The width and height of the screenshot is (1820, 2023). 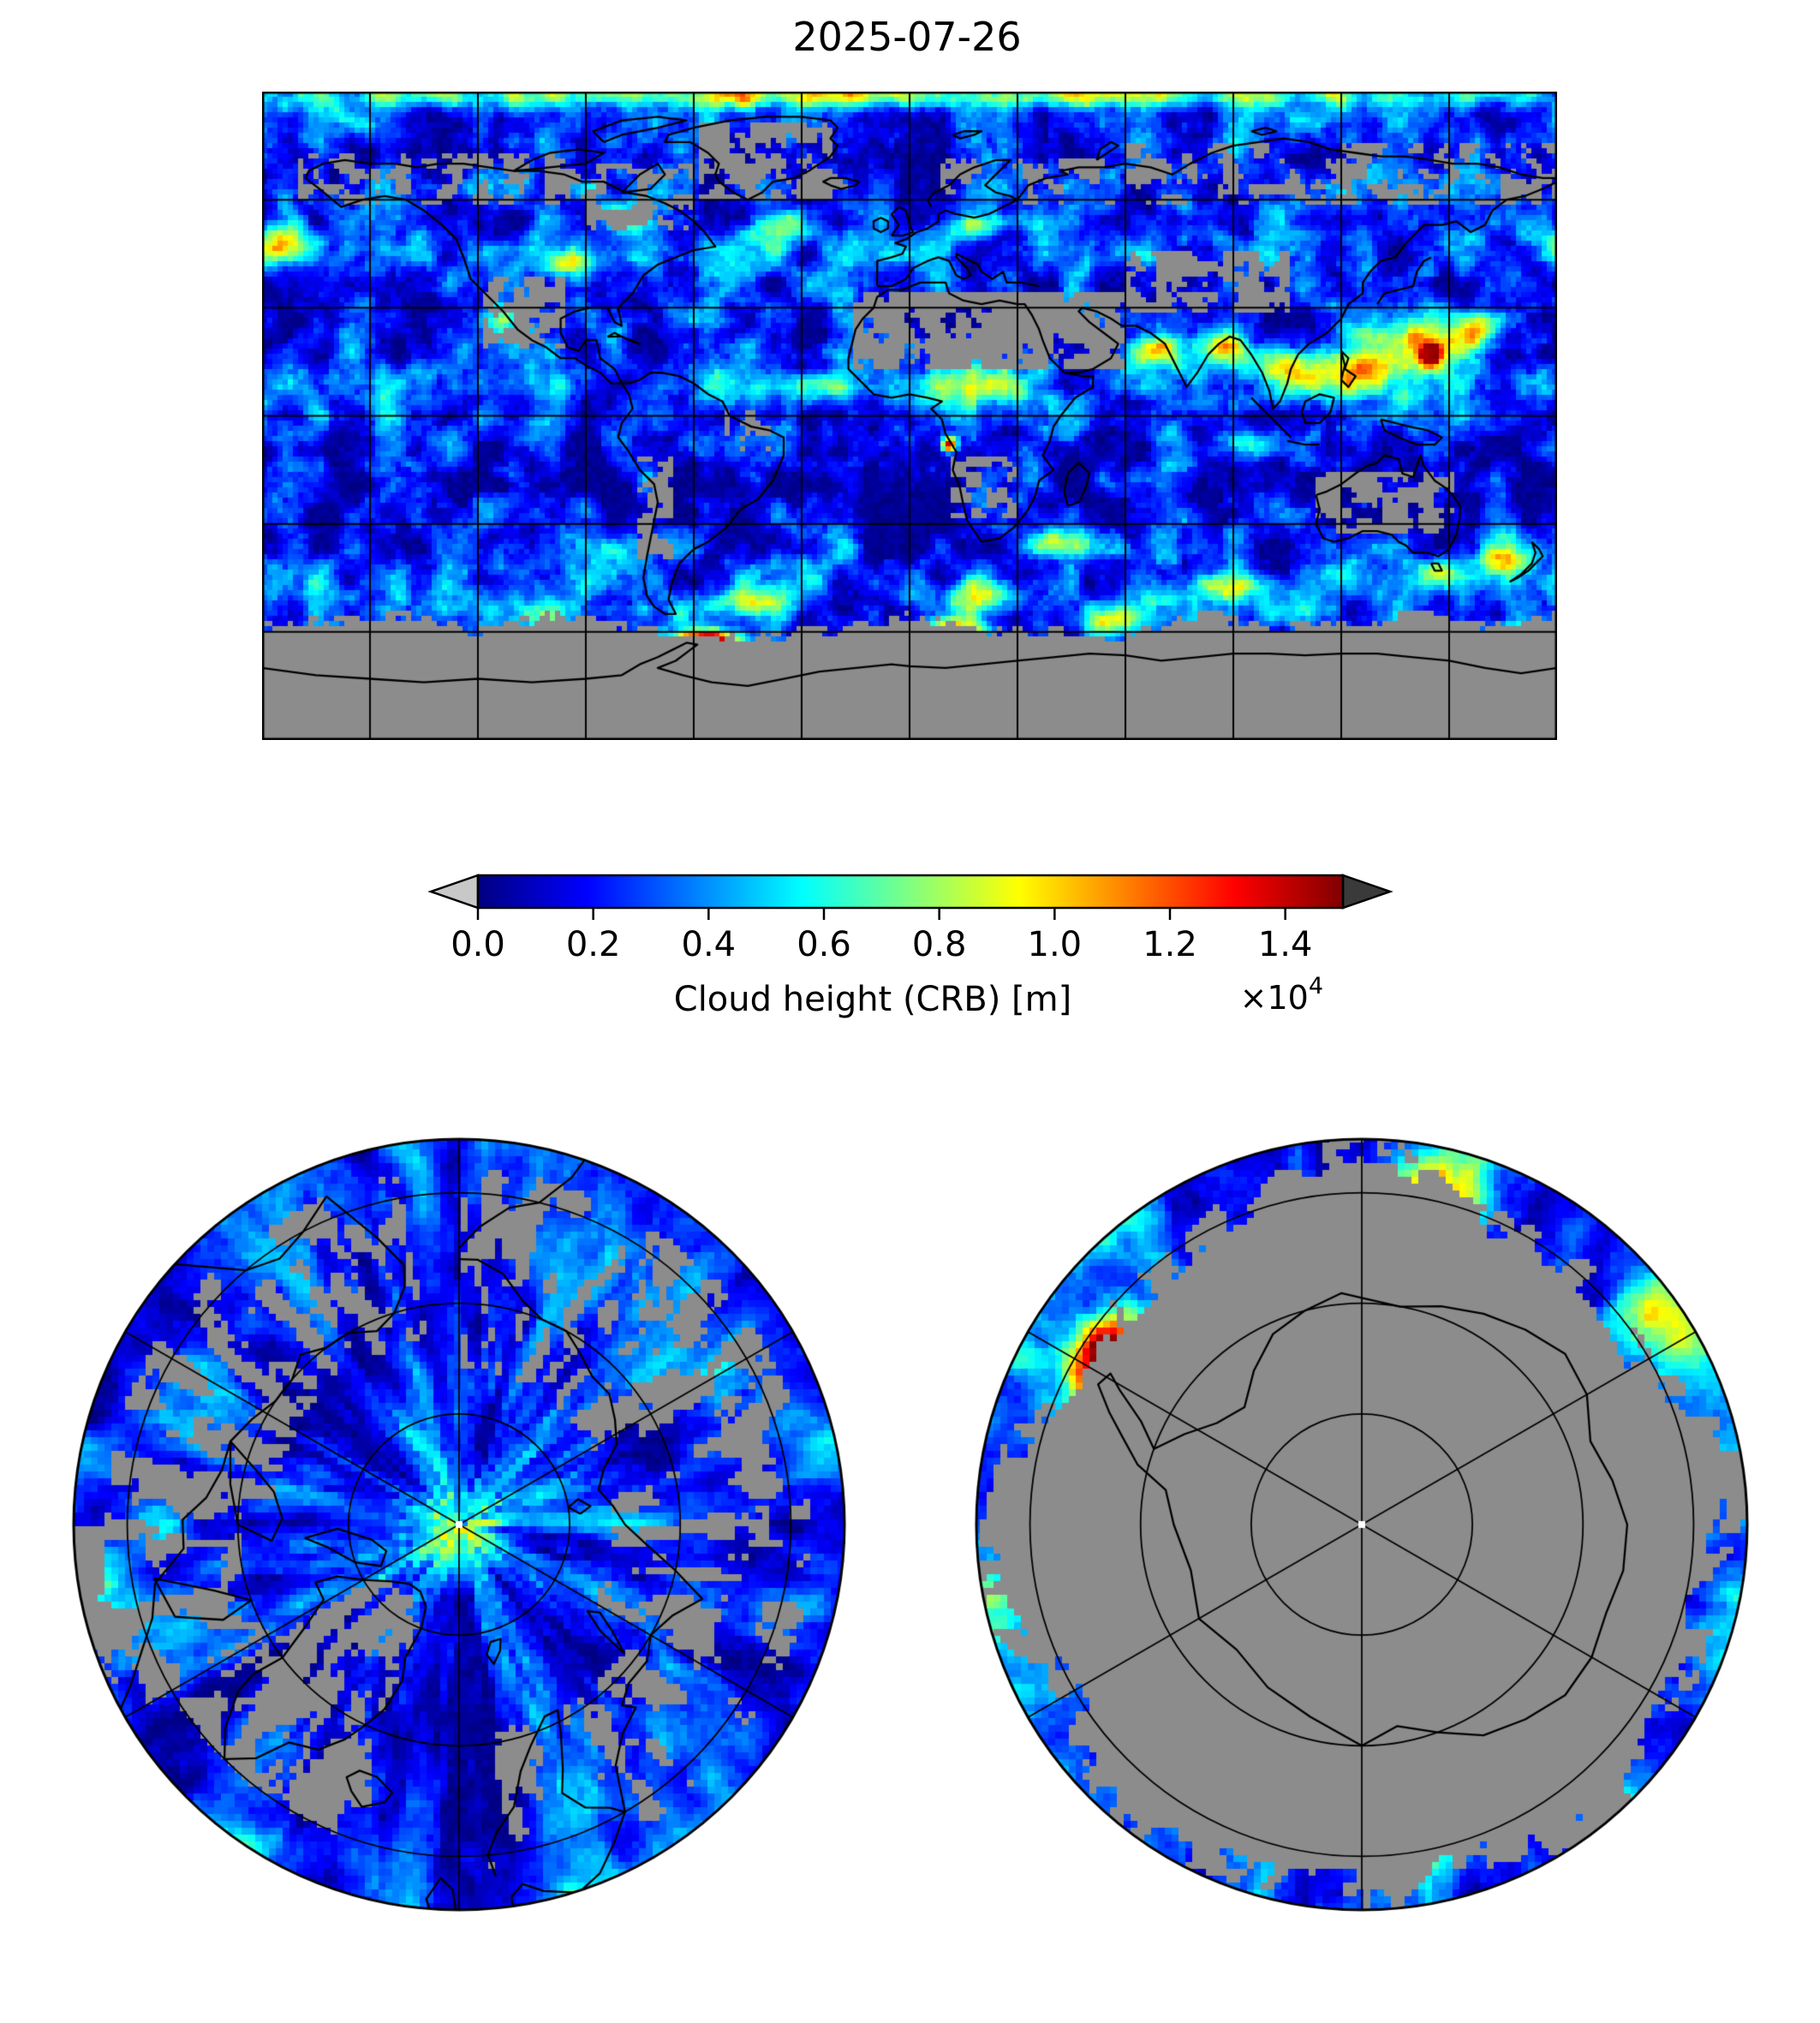 What do you see at coordinates (478, 944) in the screenshot?
I see `colorbar-tick-label: 0.0` at bounding box center [478, 944].